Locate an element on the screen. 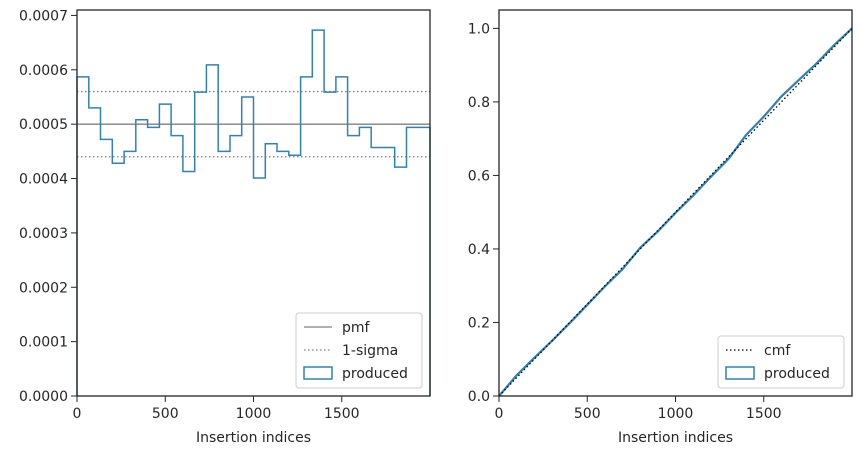 Image resolution: width=861 pixels, height=455 pixels. y-tick-label: 0.0000 is located at coordinates (43, 397).